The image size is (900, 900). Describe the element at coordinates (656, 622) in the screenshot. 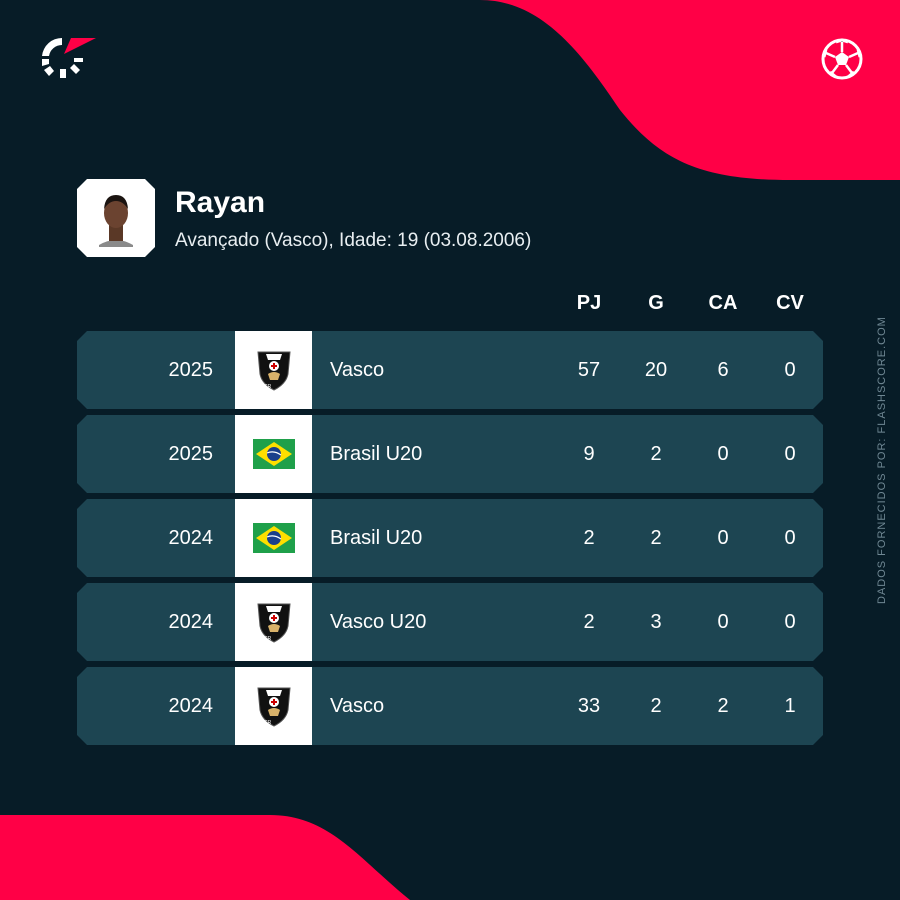

I see `stat-g: 3` at that location.